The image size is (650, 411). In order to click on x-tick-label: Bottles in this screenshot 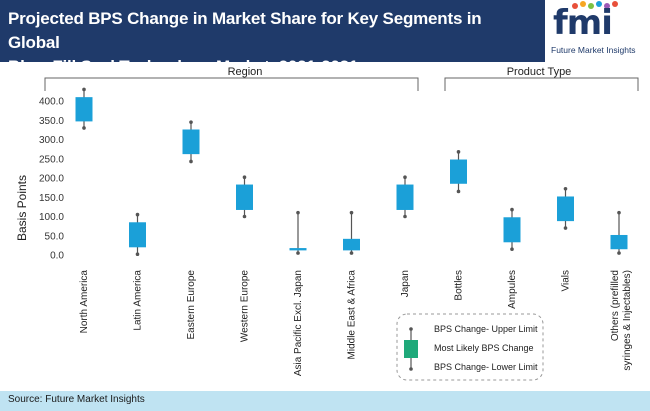, I will do `click(459, 285)`.